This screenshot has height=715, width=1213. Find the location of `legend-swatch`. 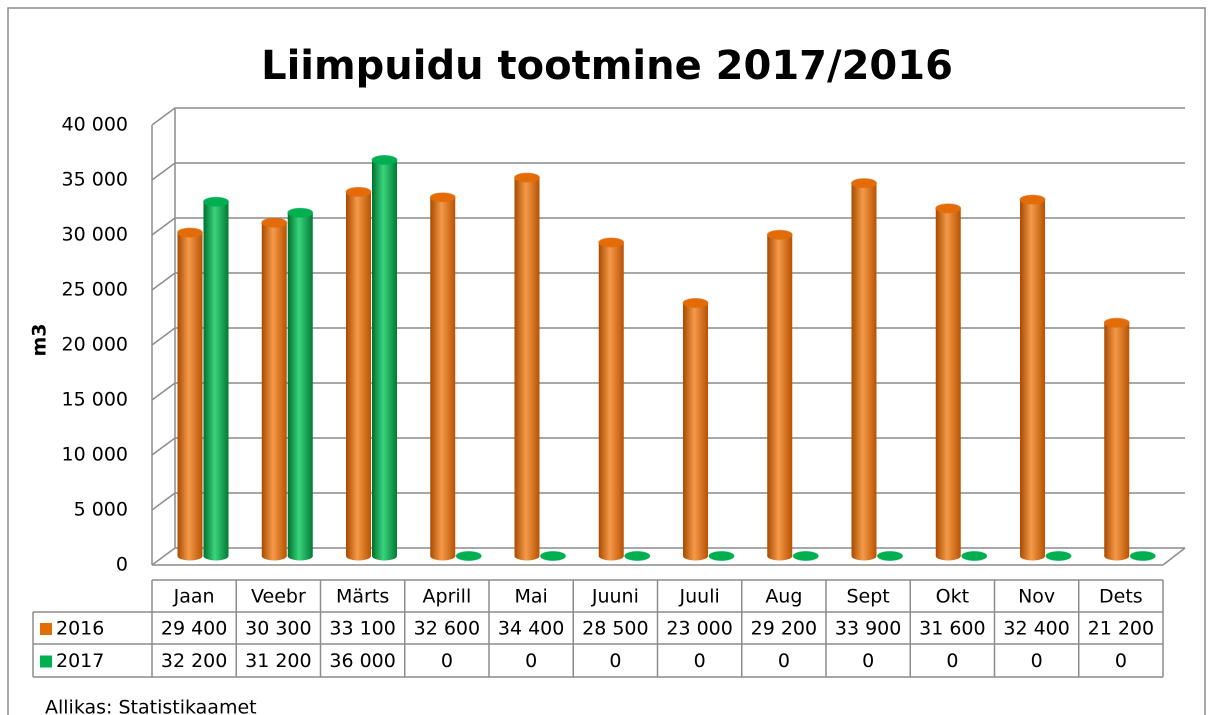

legend-swatch is located at coordinates (46, 661).